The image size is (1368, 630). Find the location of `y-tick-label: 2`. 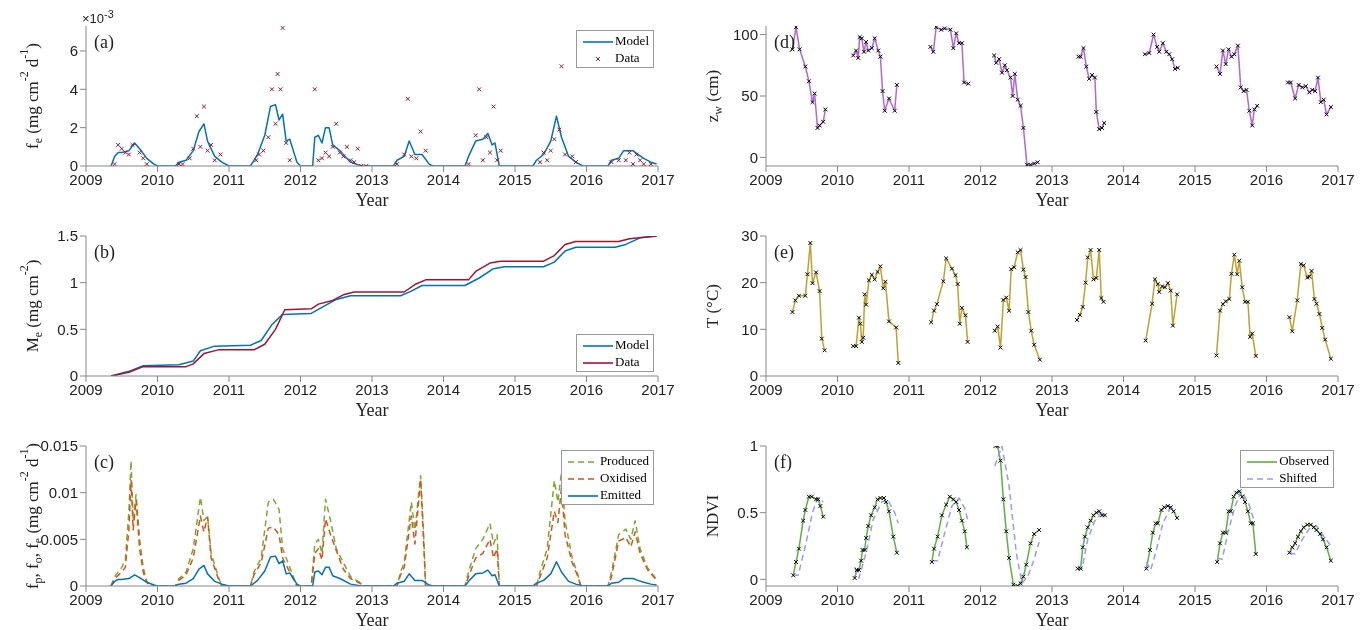

y-tick-label: 2 is located at coordinates (73, 127).